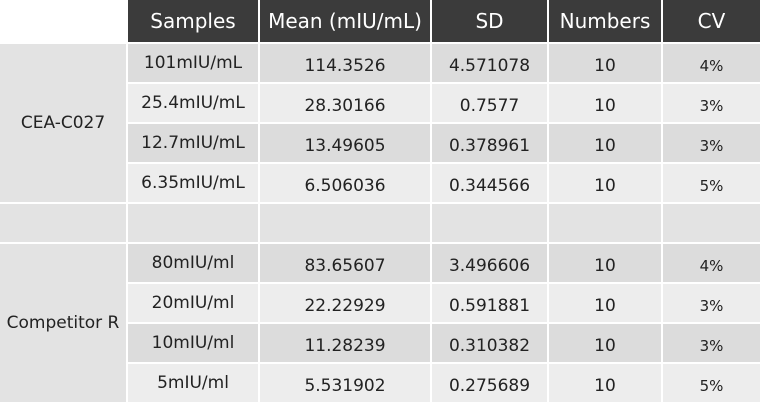 This screenshot has width=762, height=413. Describe the element at coordinates (194, 304) in the screenshot. I see `table-cell: 20mIU/ml` at that location.